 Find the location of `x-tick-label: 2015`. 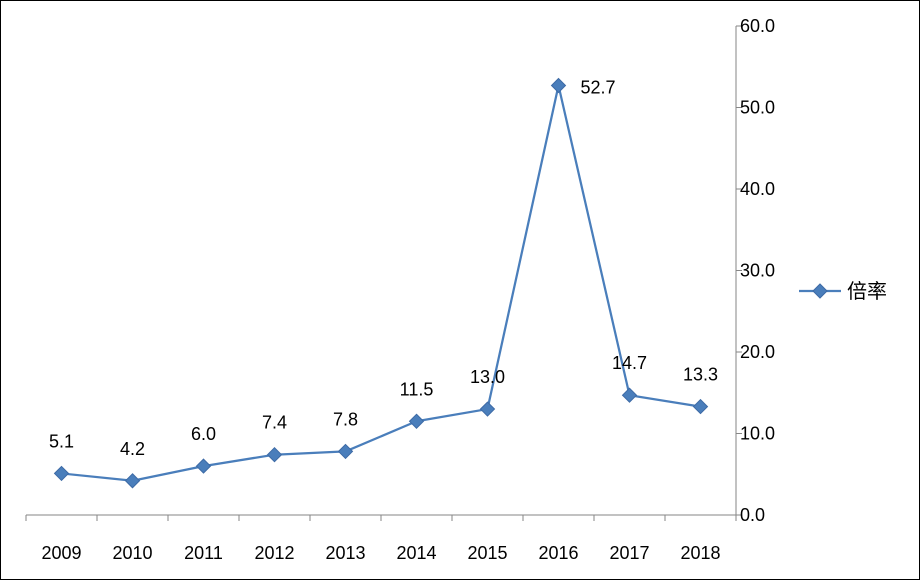

x-tick-label: 2015 is located at coordinates (487, 553).